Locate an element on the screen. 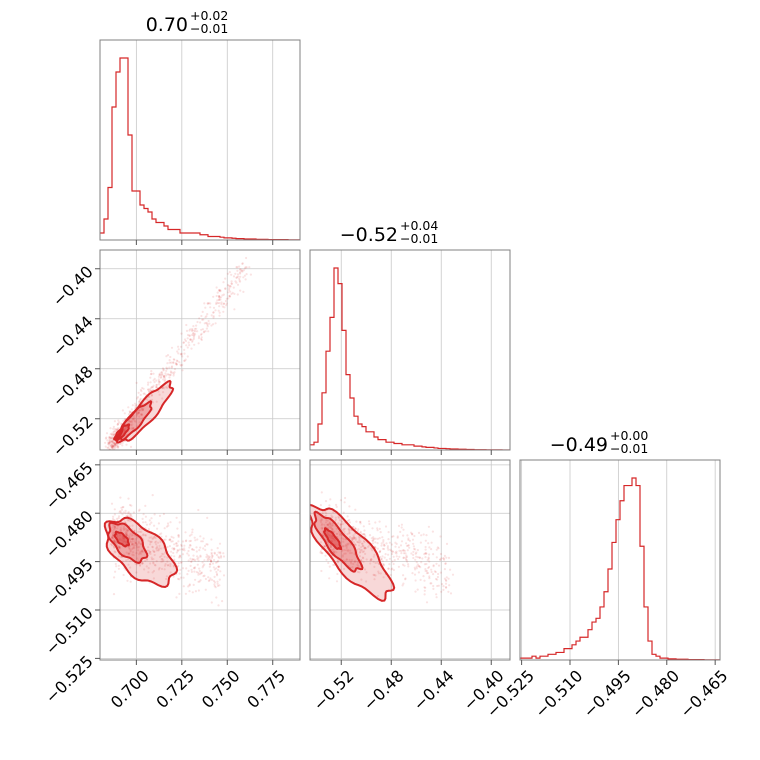 This screenshot has height=760, width=760. y-tick-label: −0.44 is located at coordinates (73, 336).